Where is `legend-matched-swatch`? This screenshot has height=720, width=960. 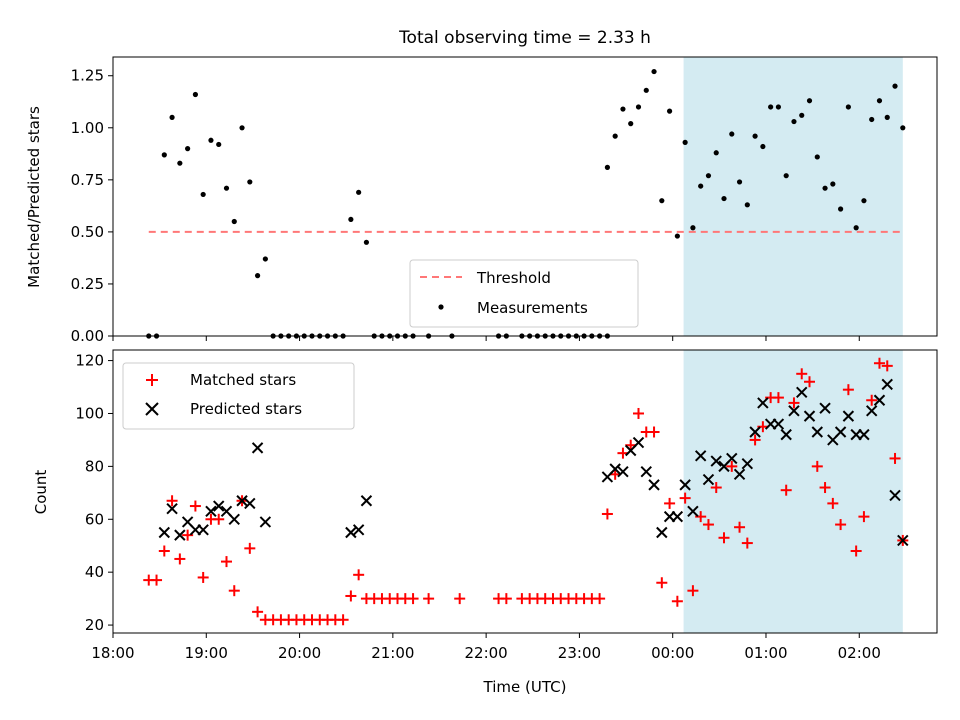 legend-matched-swatch is located at coordinates (152, 380).